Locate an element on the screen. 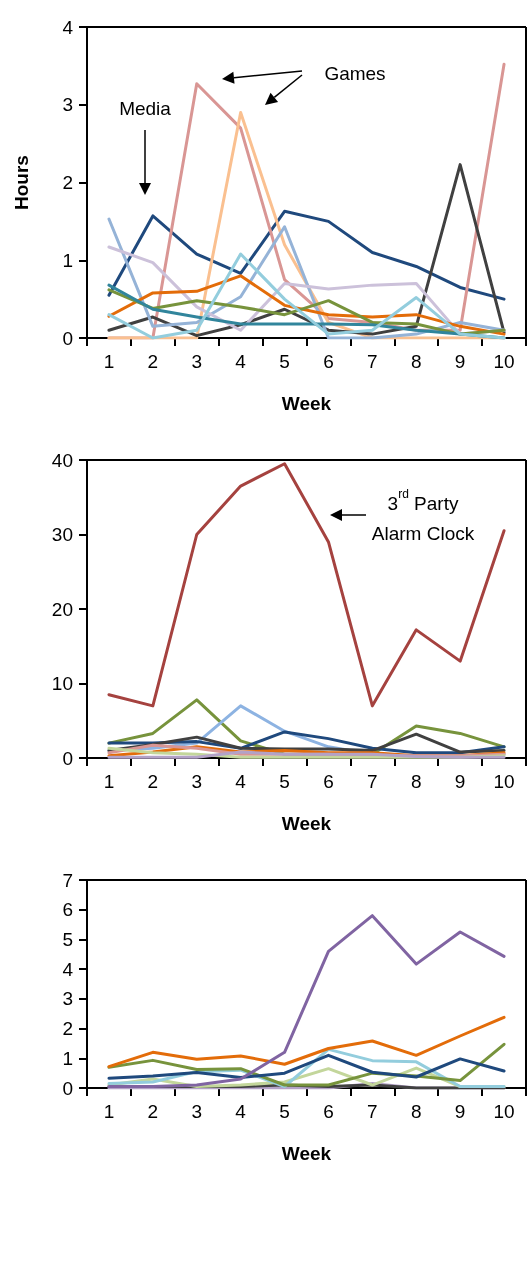 The image size is (527, 1274). y-tick-label: 6 is located at coordinates (67, 910).